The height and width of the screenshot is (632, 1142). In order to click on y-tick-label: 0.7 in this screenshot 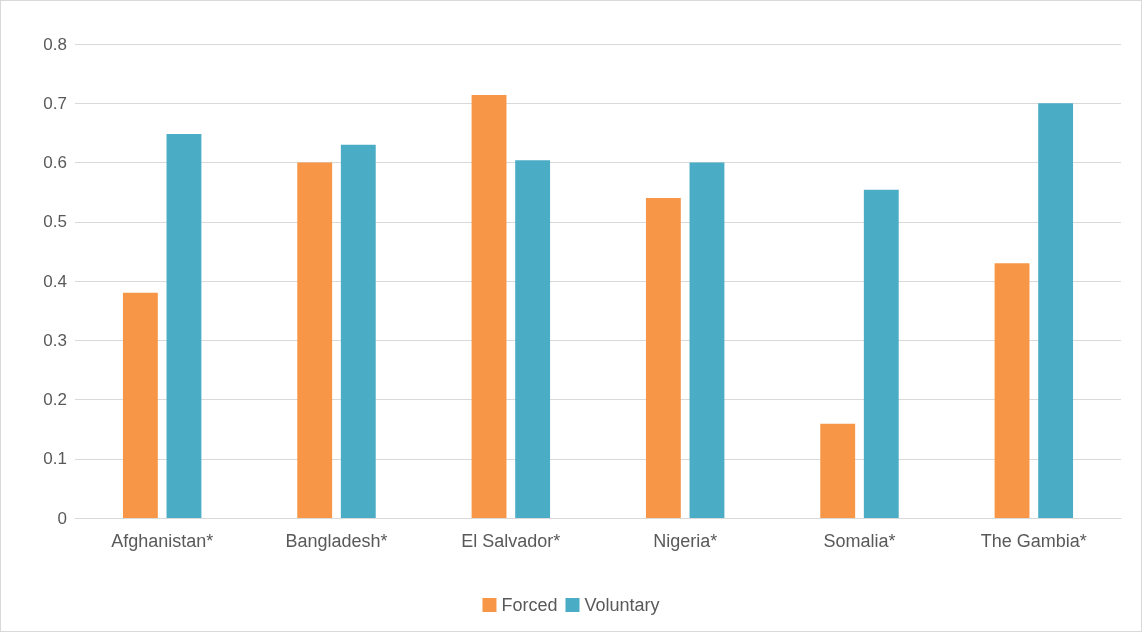, I will do `click(55, 103)`.